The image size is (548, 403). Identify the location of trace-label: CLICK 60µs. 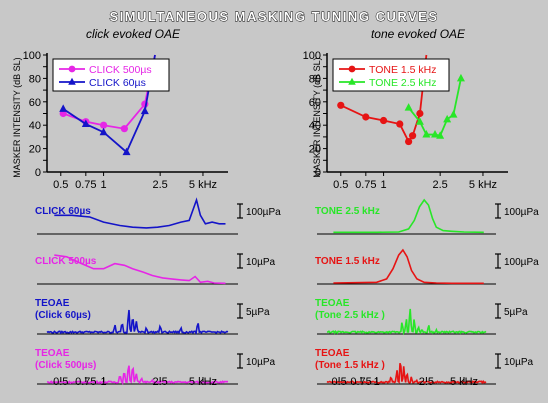
(63, 211).